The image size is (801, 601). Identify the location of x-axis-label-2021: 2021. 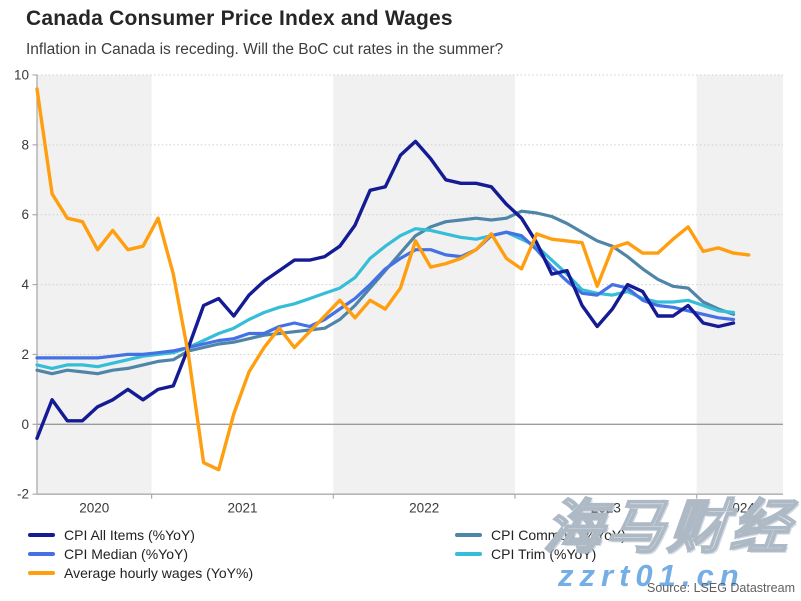
(242, 508).